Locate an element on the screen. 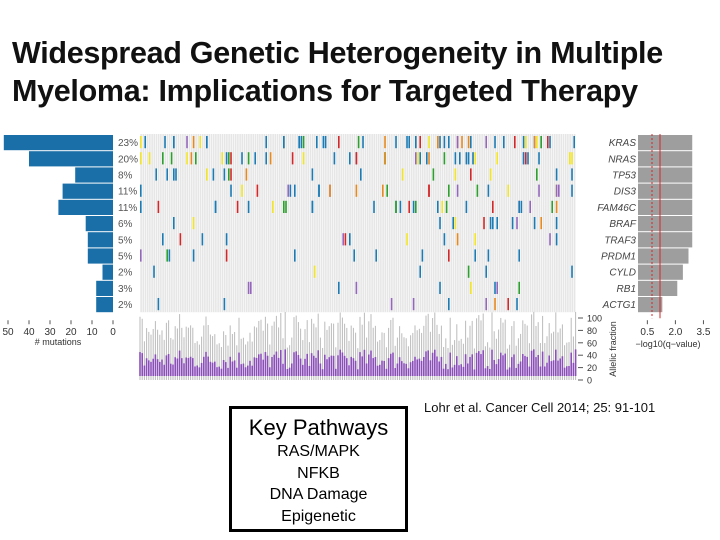  gene-label: NRAS is located at coordinates (622, 159).